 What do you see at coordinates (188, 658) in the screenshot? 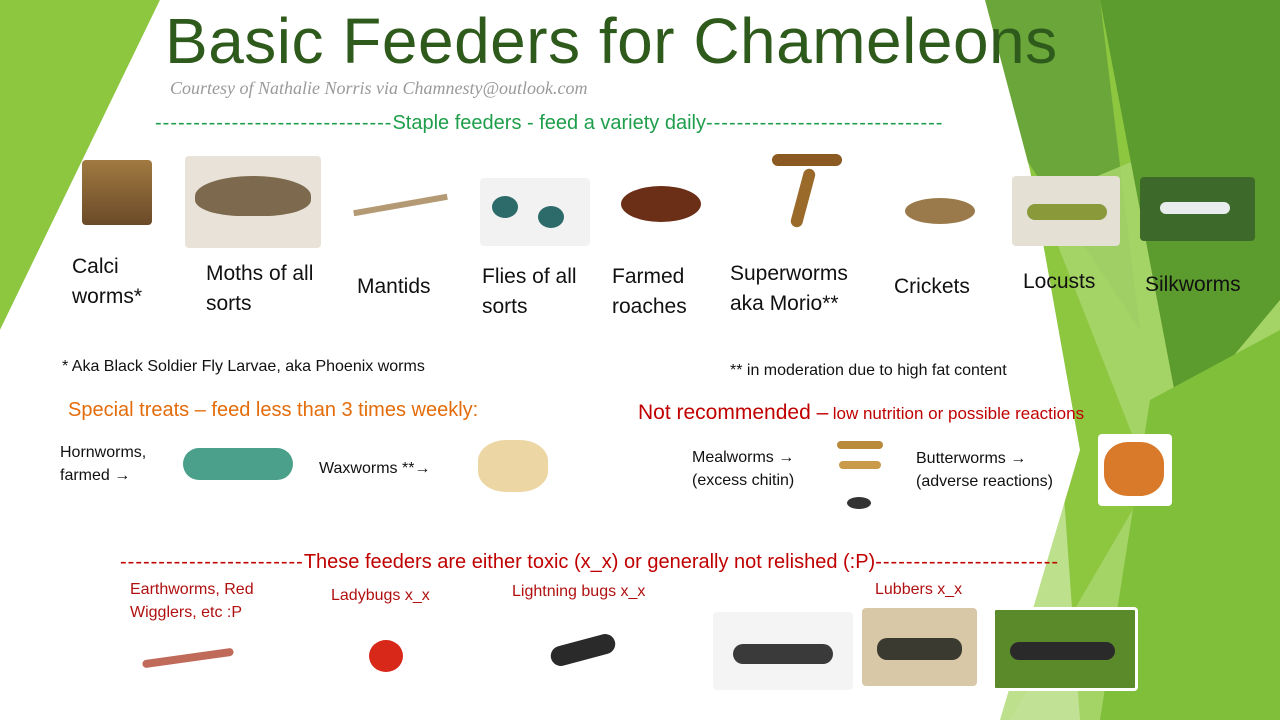
I see `earthworm-photo` at bounding box center [188, 658].